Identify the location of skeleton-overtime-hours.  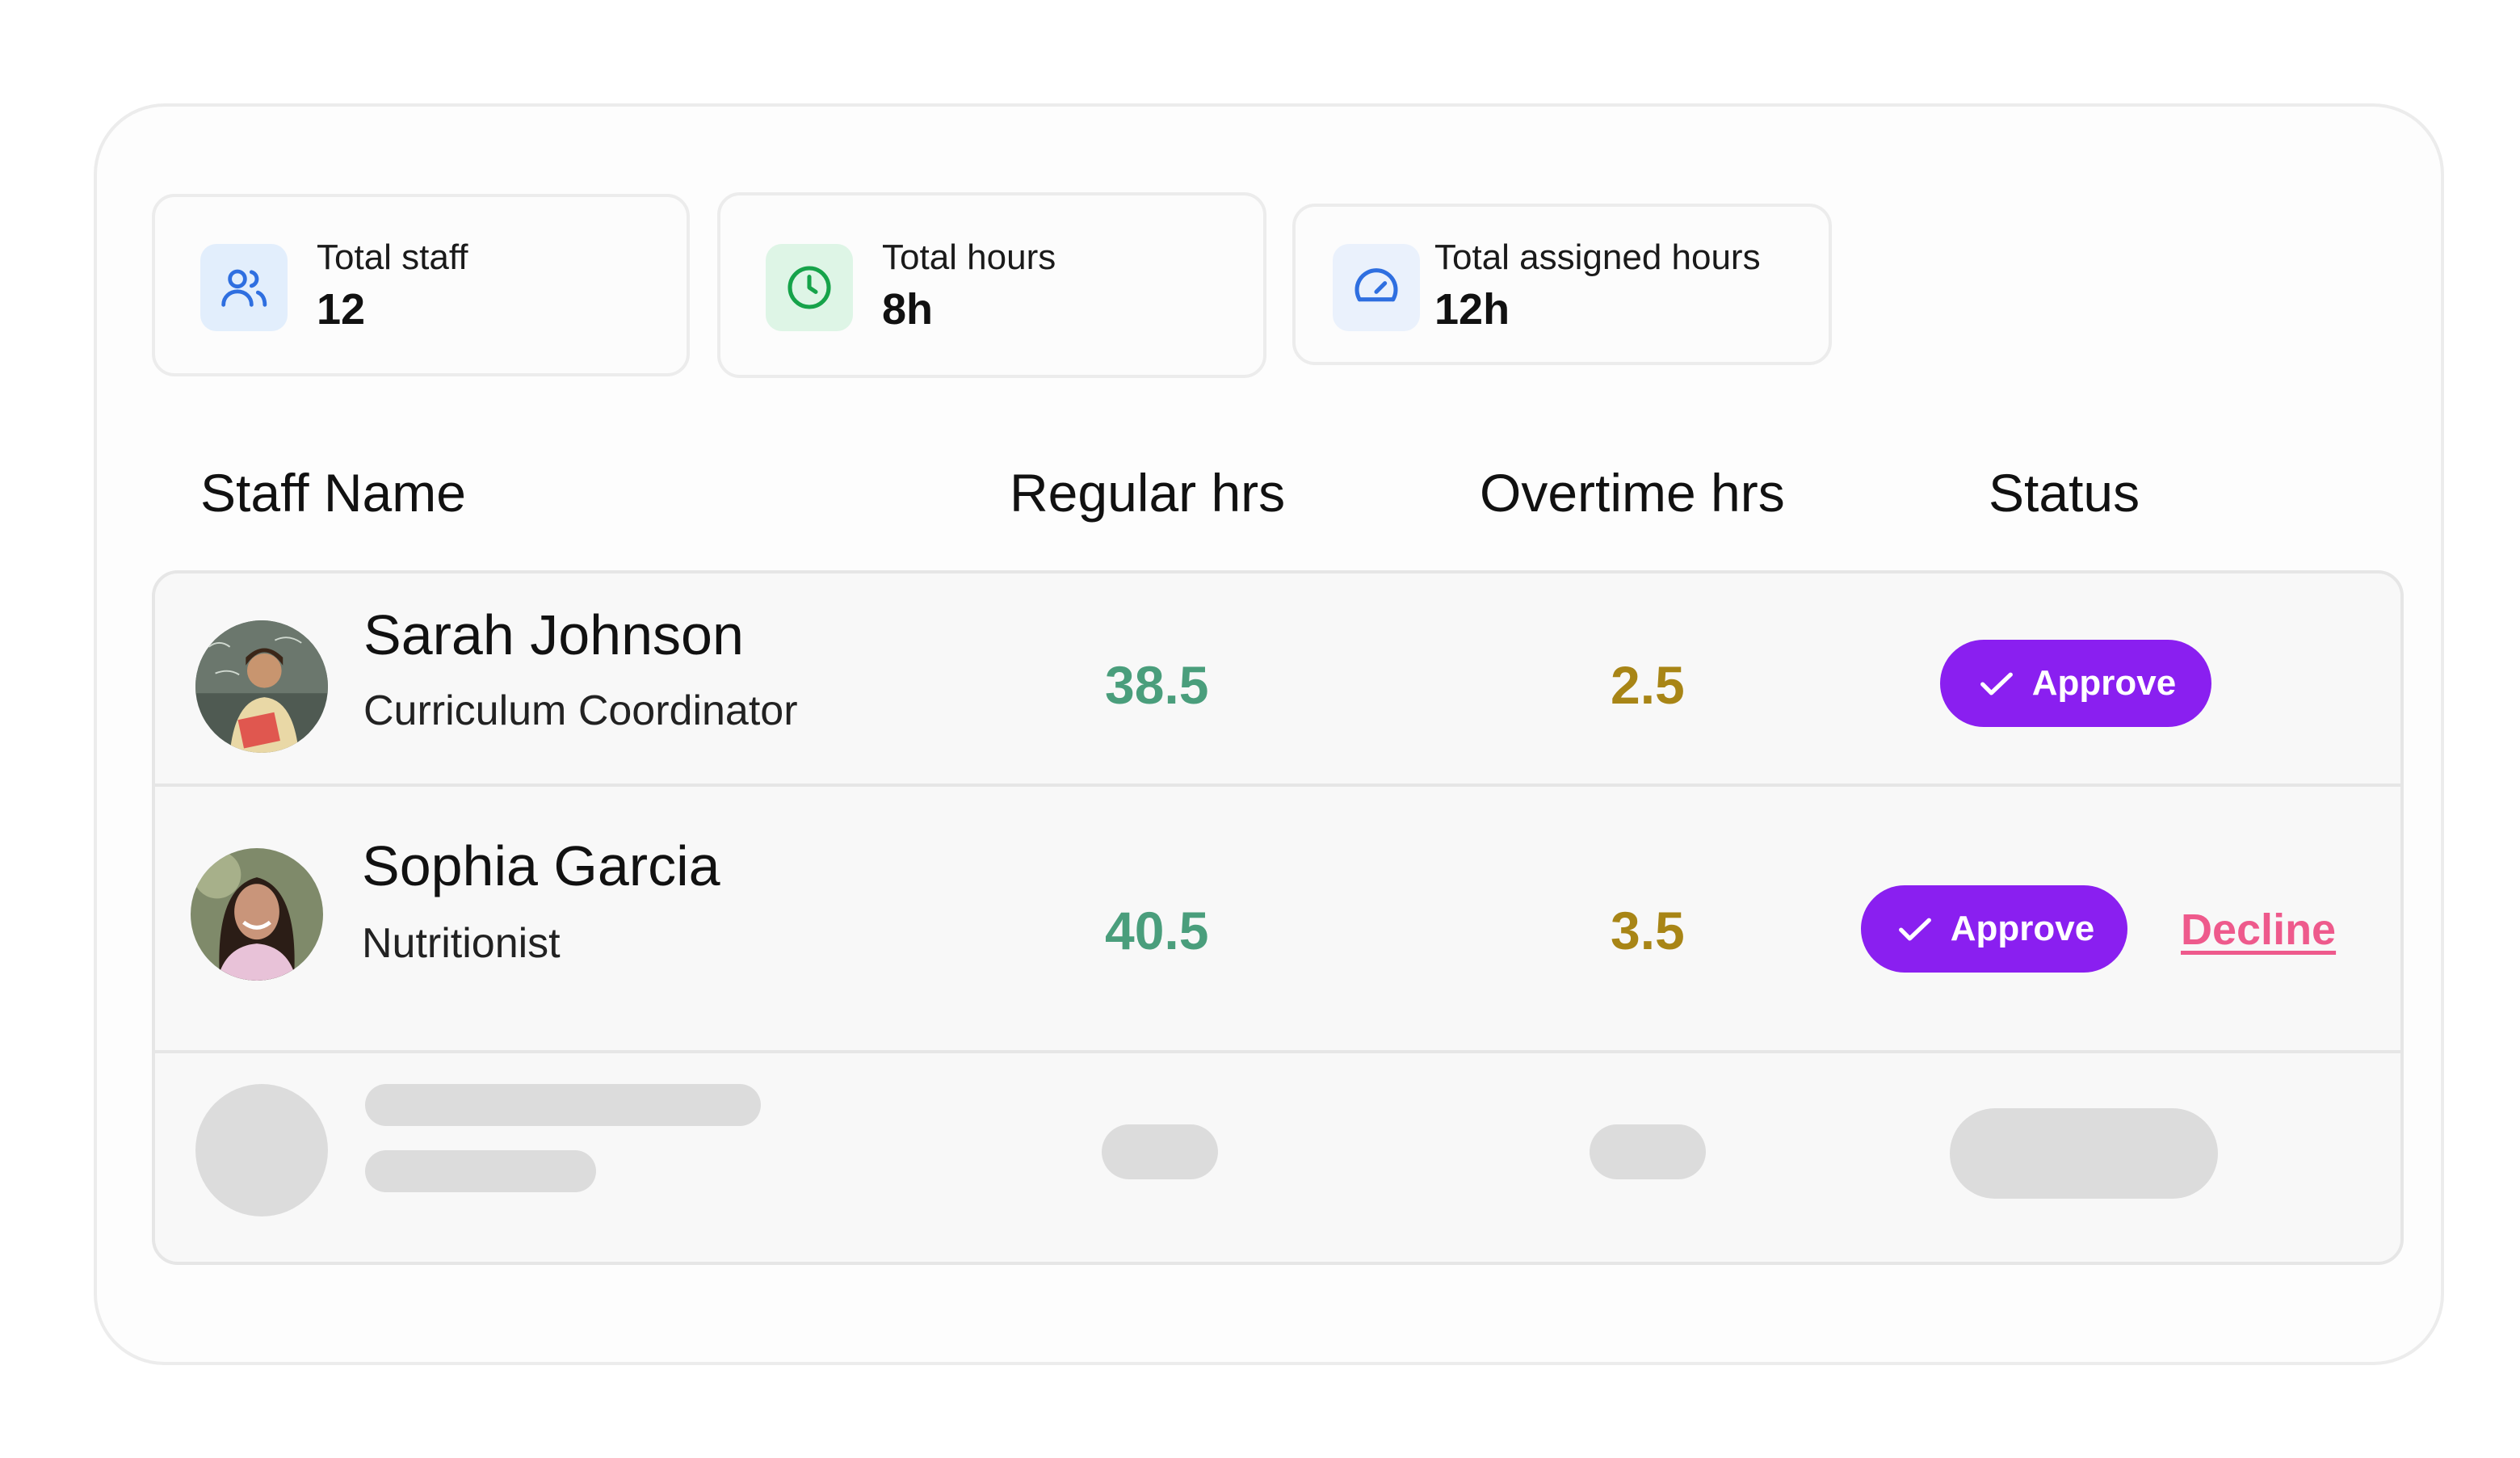
(1648, 1151).